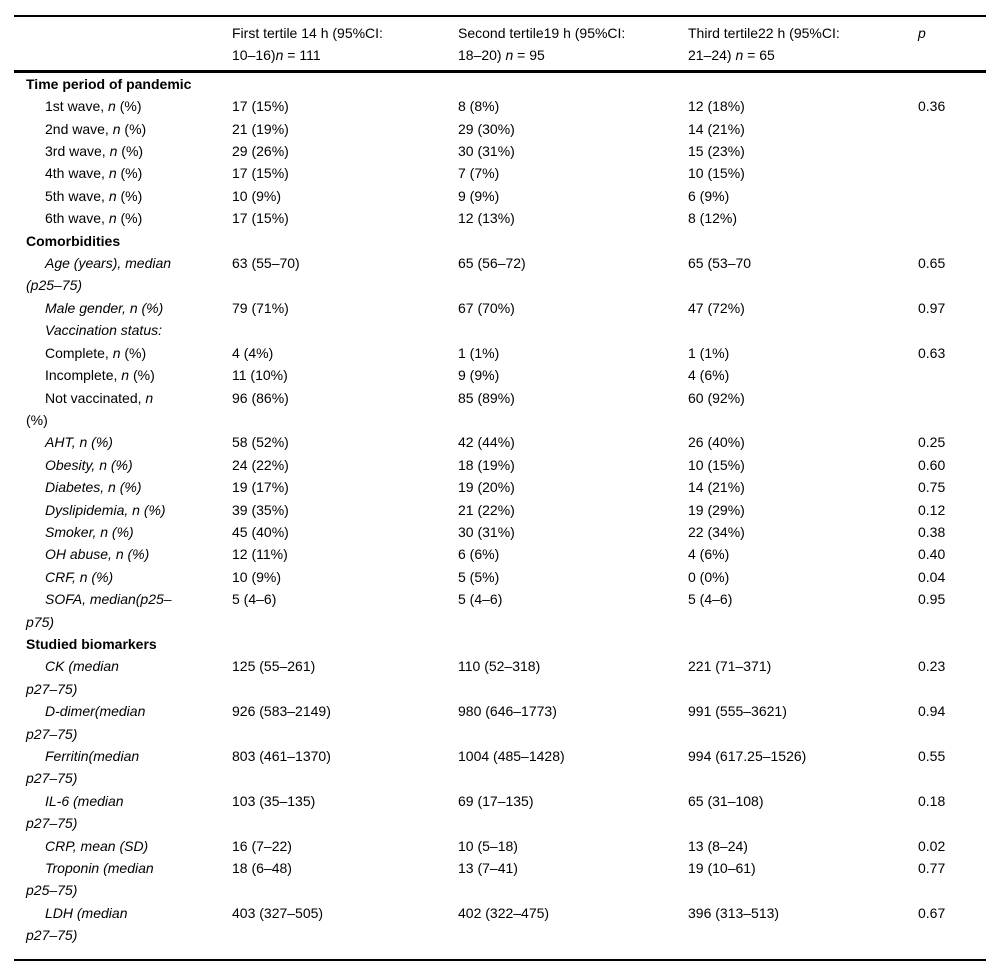  What do you see at coordinates (73, 240) in the screenshot?
I see `section-title: Comorbidities` at bounding box center [73, 240].